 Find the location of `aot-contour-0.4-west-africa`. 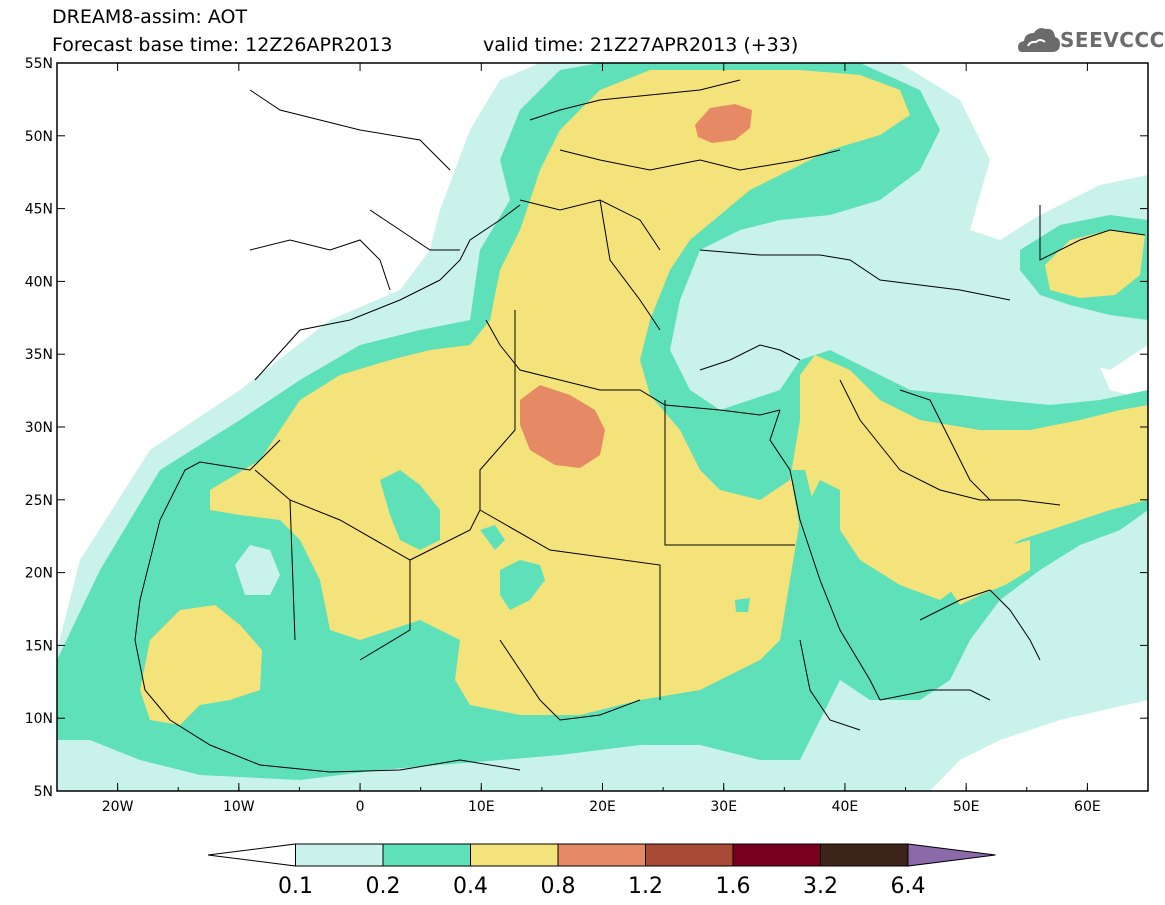

aot-contour-0.4-west-africa is located at coordinates (201, 665).